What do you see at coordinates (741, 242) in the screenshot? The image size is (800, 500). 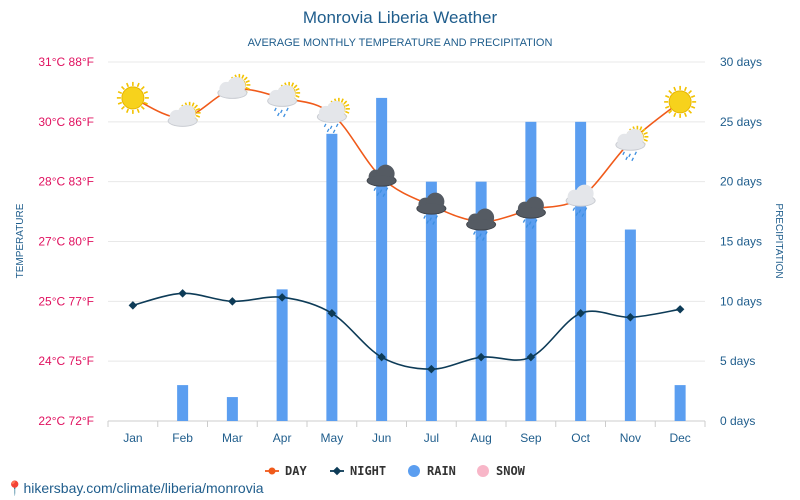 I see `right-tick-label: 15 days` at bounding box center [741, 242].